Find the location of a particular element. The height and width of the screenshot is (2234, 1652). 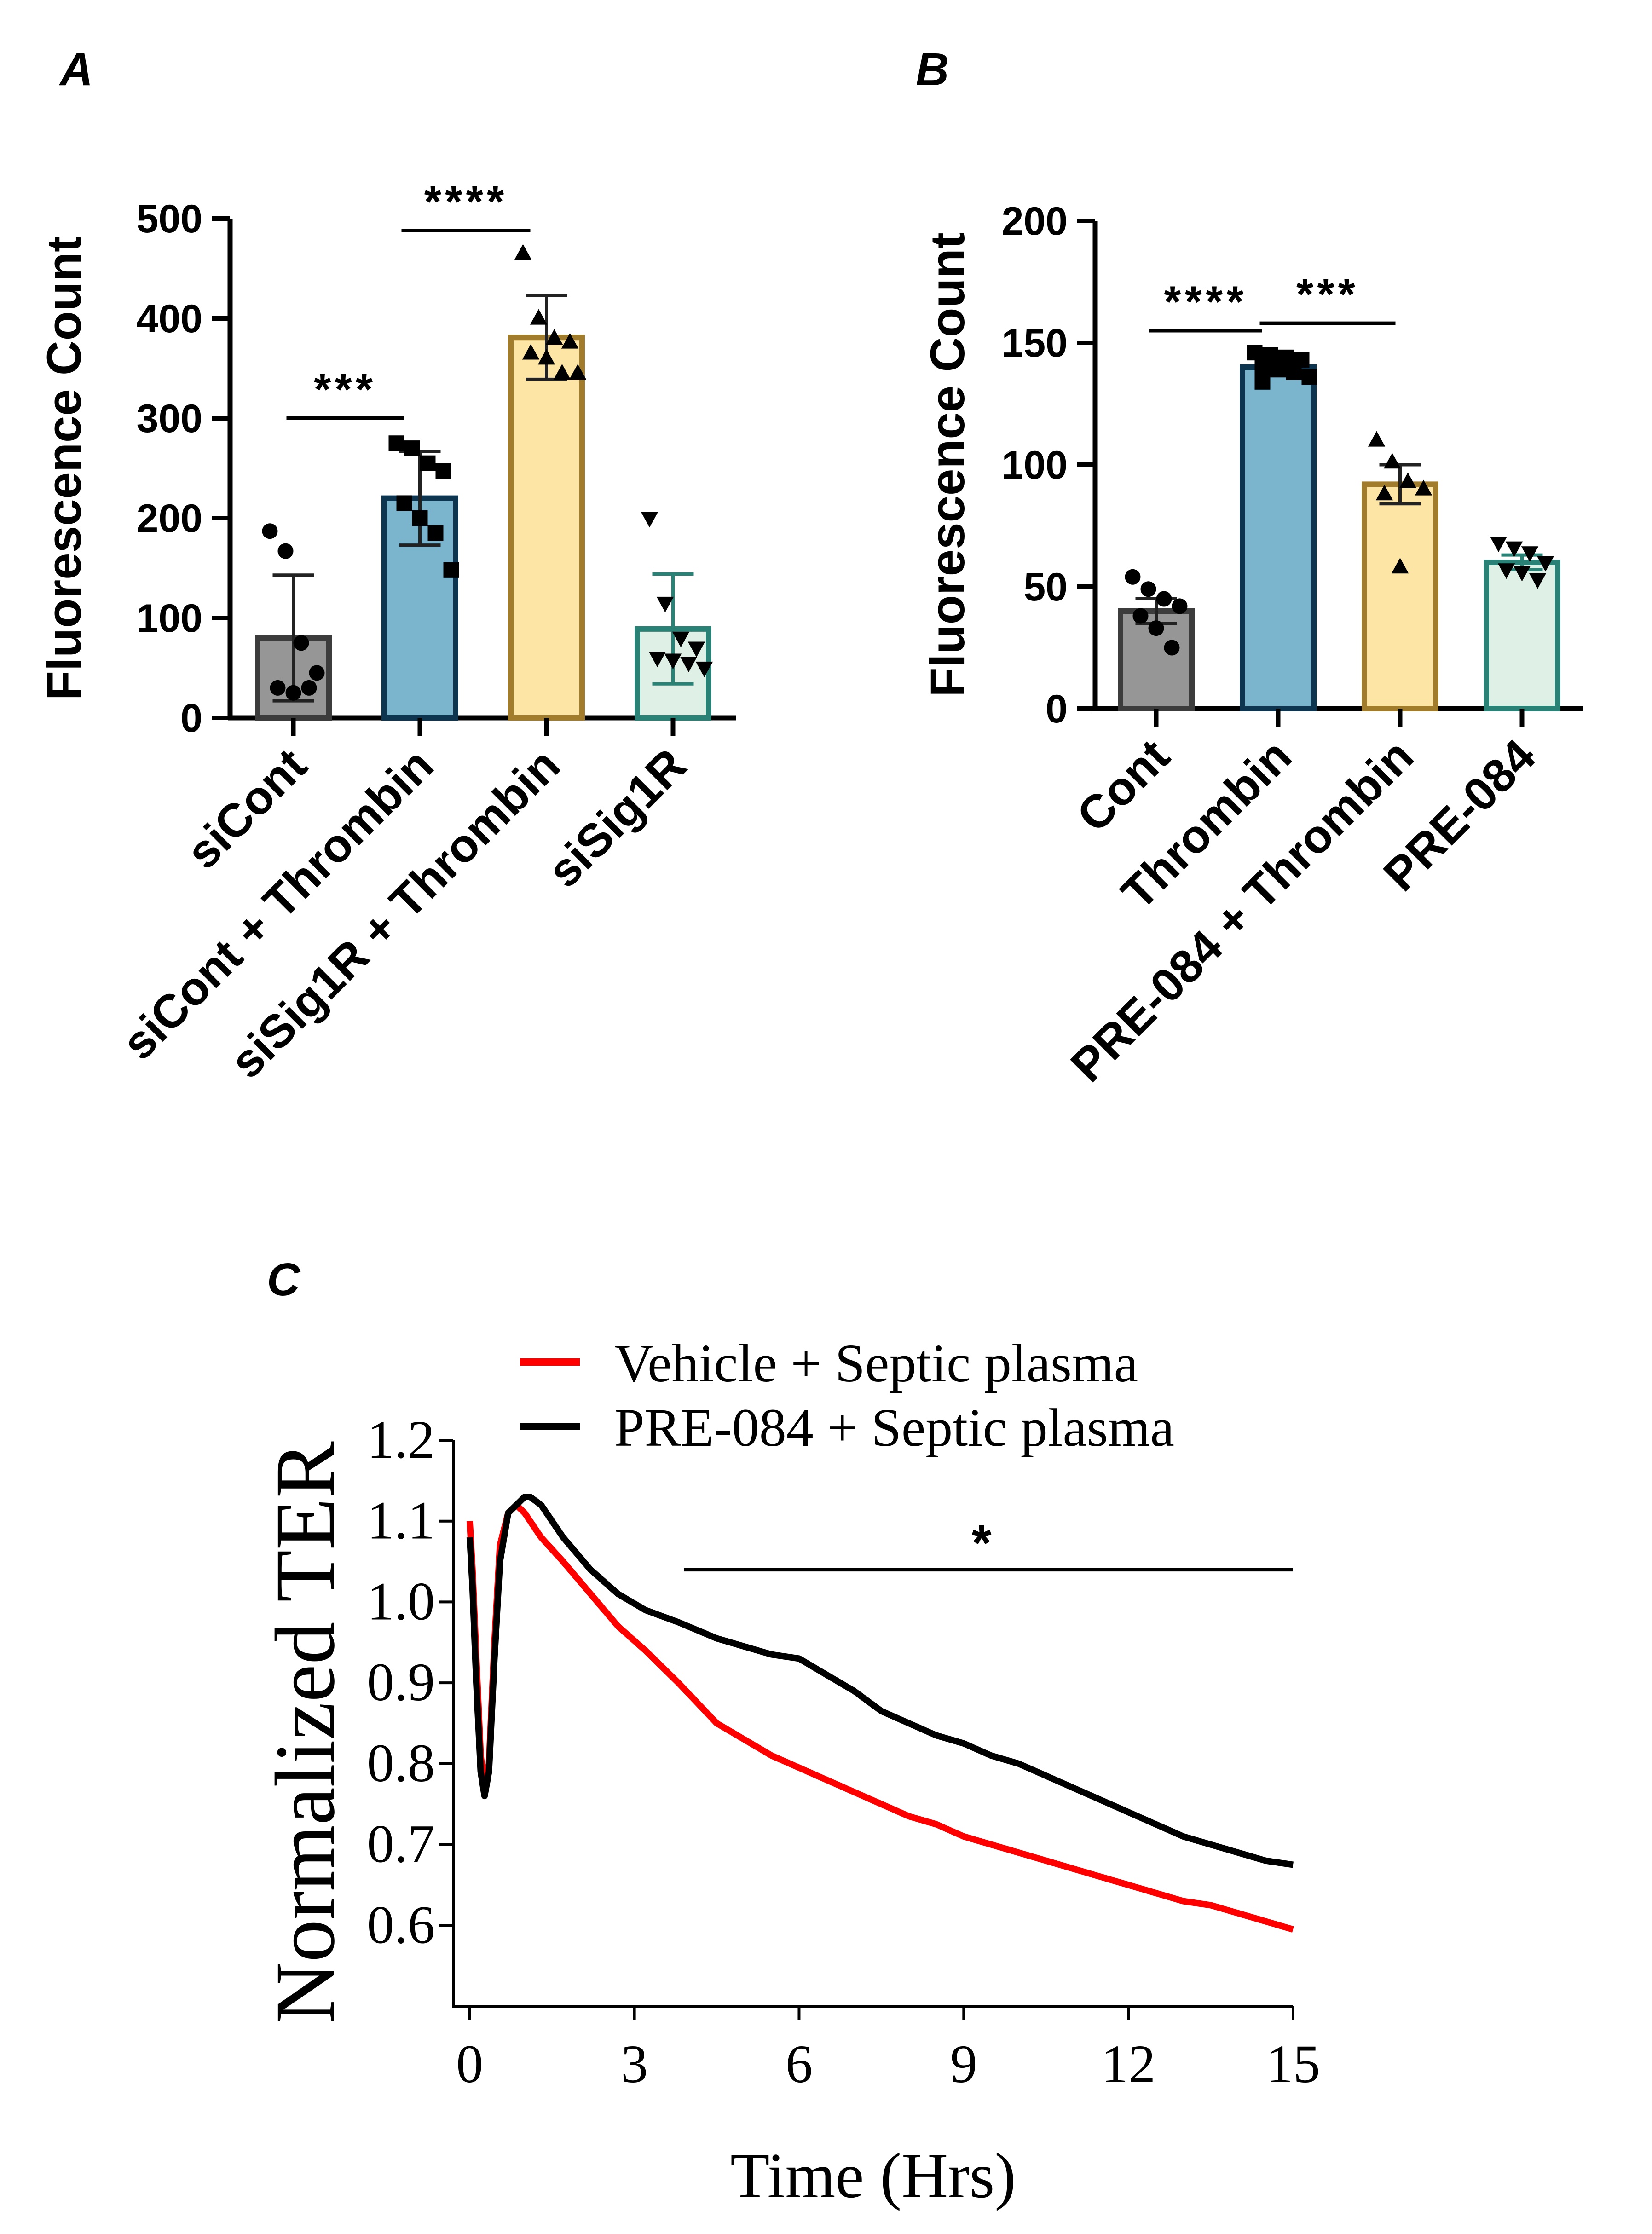

y-tick-label: 0.6 is located at coordinates (401, 1925).